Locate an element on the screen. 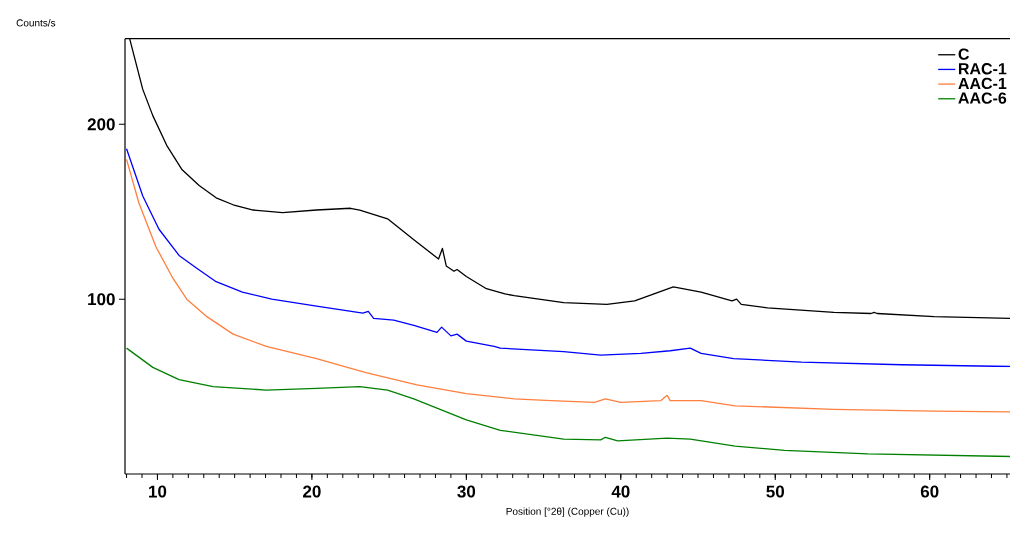  x-tick-label: 60 is located at coordinates (929, 491).